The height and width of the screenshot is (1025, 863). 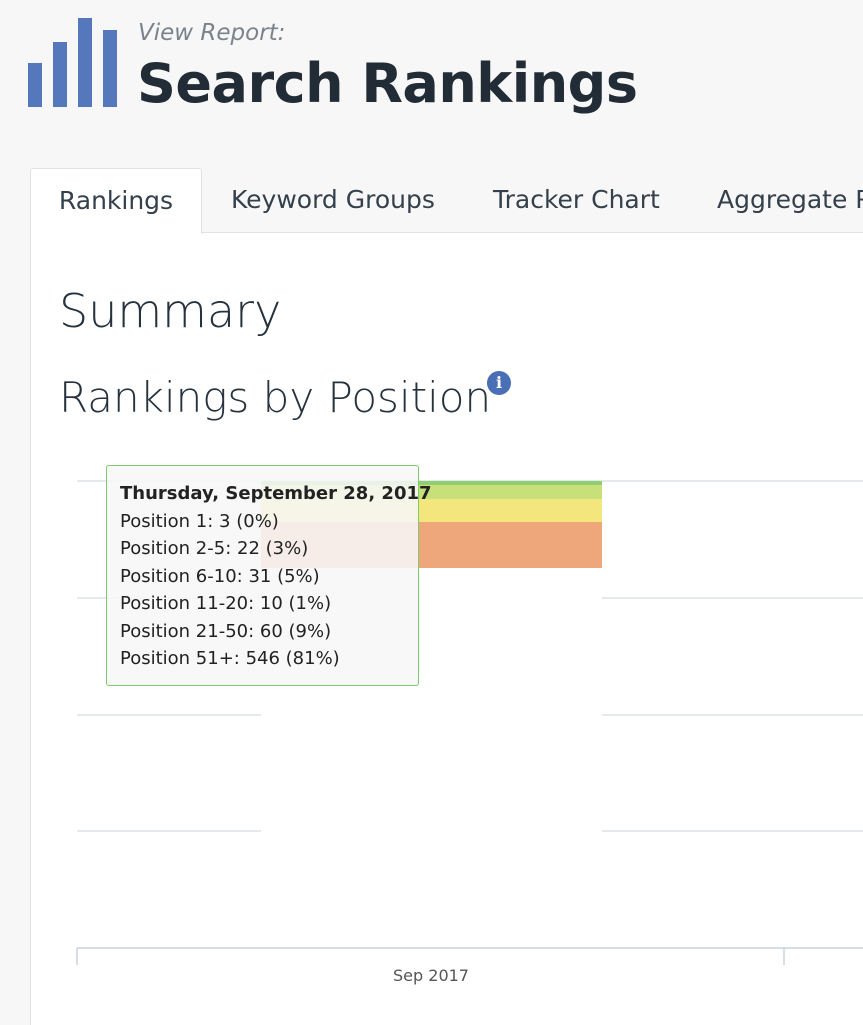 I want to click on logo, so click(x=72, y=62).